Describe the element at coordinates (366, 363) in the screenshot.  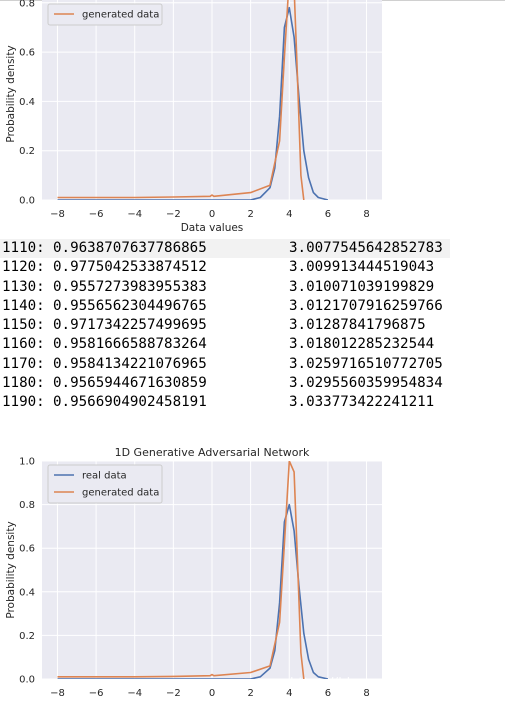
I see `log-loss-b: 3.0259716510772705` at that location.